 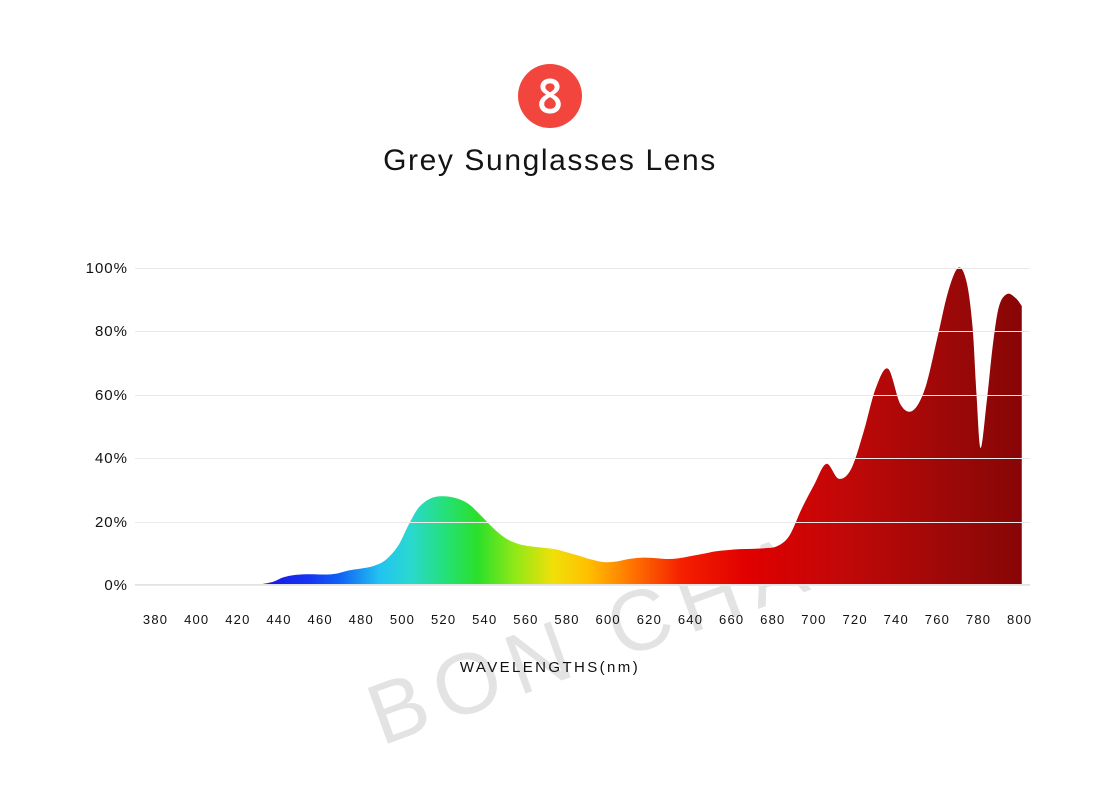 What do you see at coordinates (485, 619) in the screenshot?
I see `x-tick-label: 540` at bounding box center [485, 619].